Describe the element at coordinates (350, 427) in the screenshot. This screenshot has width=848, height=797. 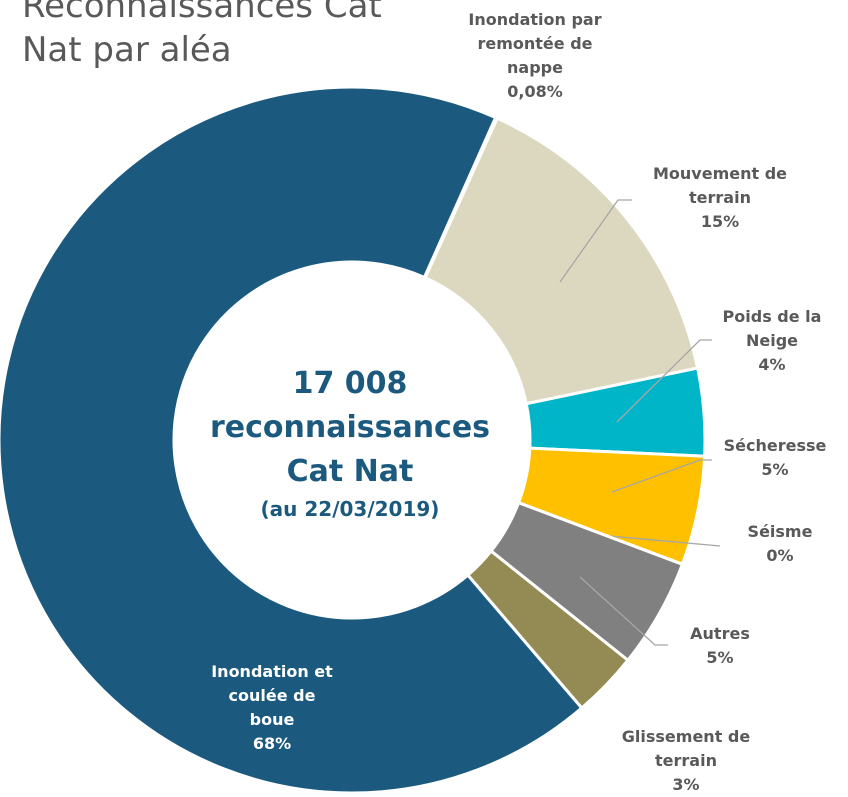
I see `center-text: 17 008 reconnaissances Cat Nat` at that location.